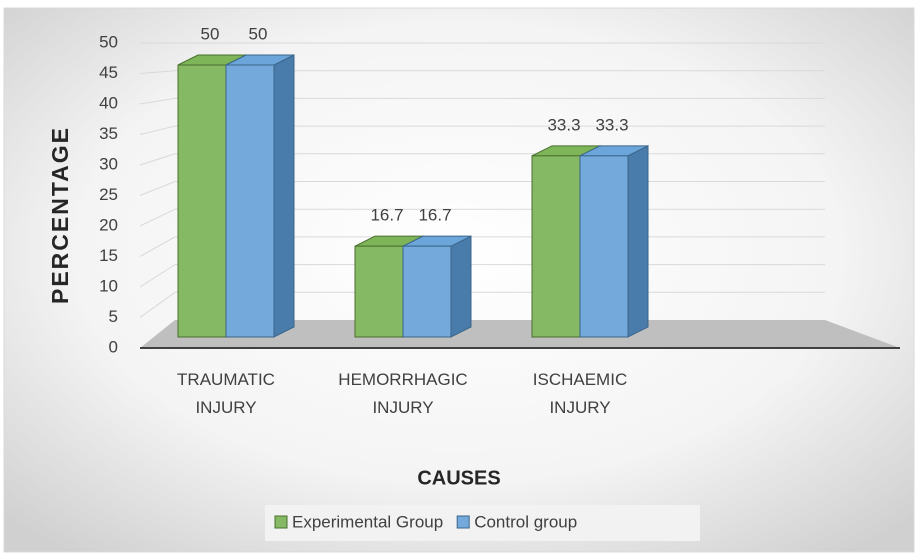  I want to click on floor, so click(520, 334).